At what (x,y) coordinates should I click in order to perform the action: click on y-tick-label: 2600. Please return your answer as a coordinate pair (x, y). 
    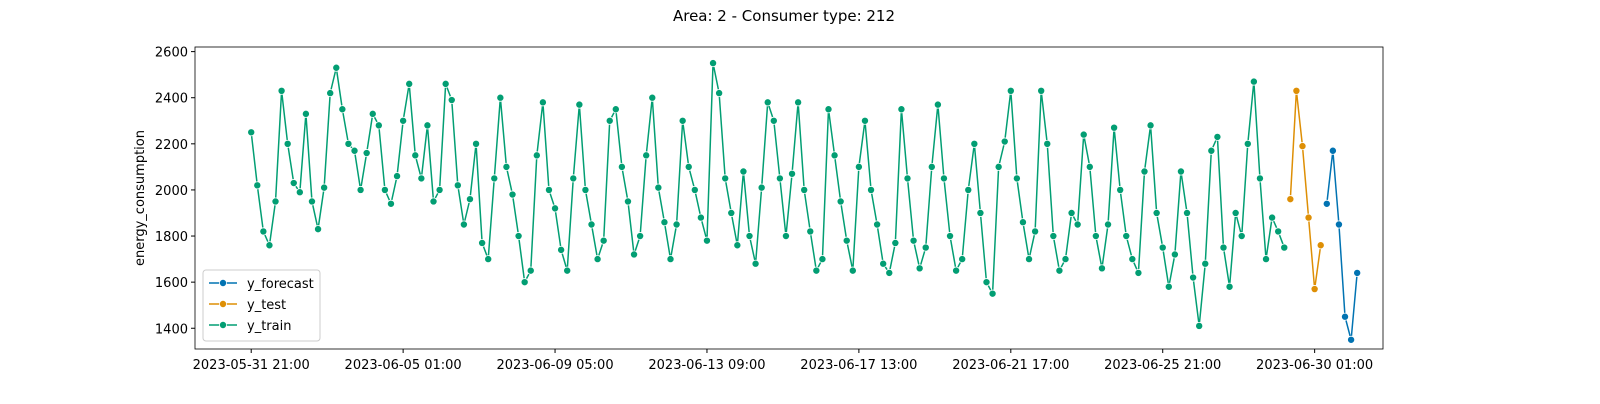
    Looking at the image, I should click on (171, 53).